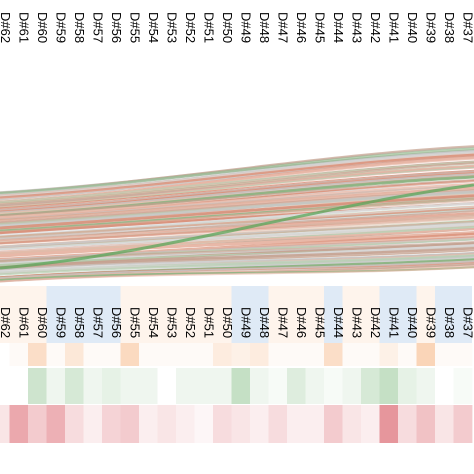  I want to click on column-label: D#40, so click(412, 27).